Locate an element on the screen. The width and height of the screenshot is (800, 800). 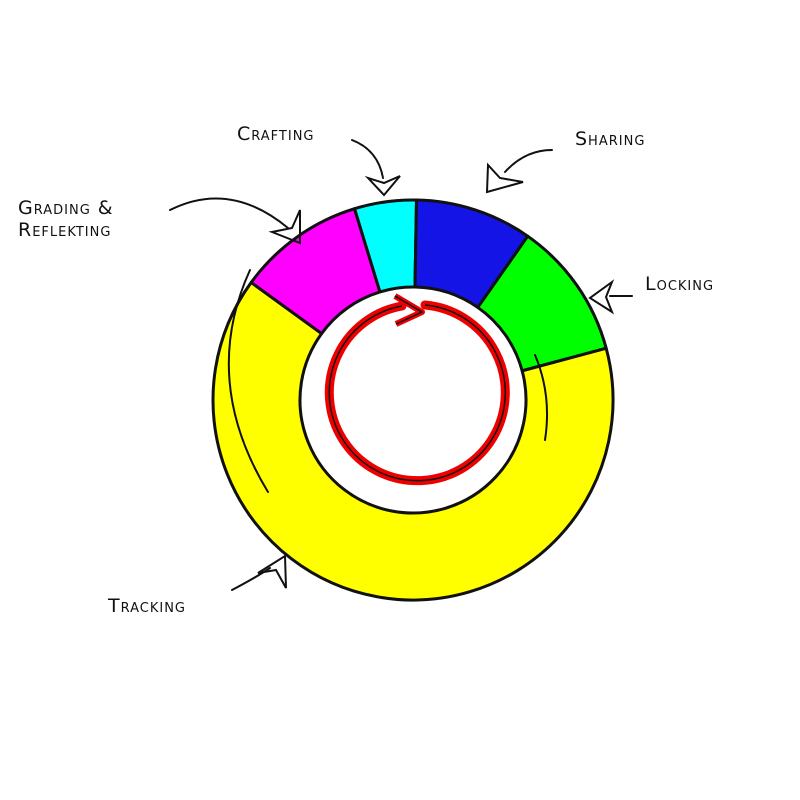
ring-segment is located at coordinates (542, 303).